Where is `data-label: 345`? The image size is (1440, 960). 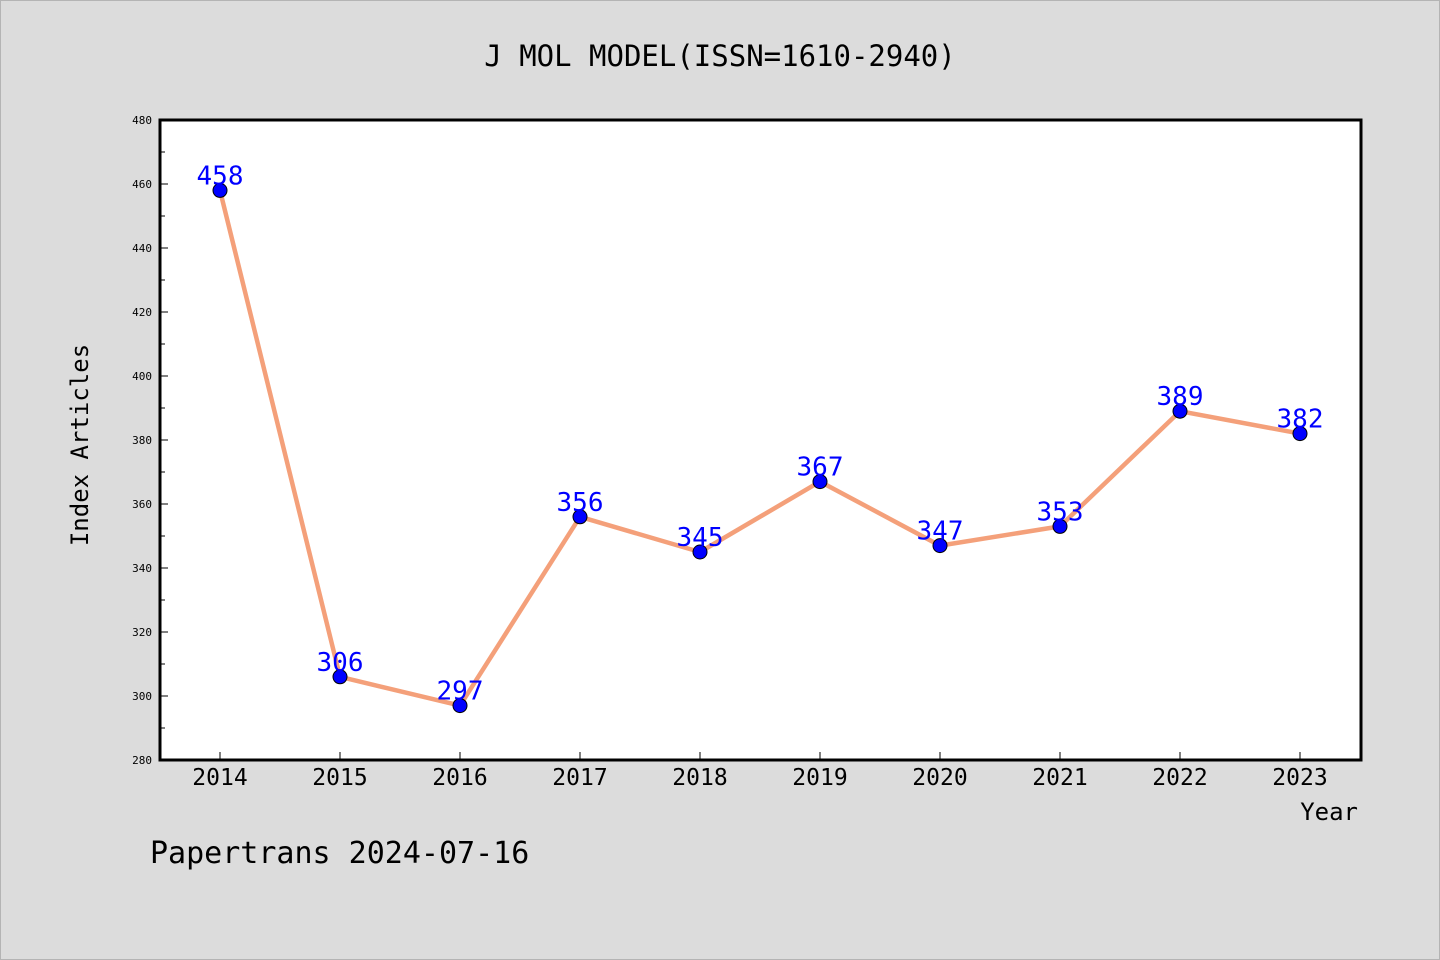
data-label: 345 is located at coordinates (700, 538).